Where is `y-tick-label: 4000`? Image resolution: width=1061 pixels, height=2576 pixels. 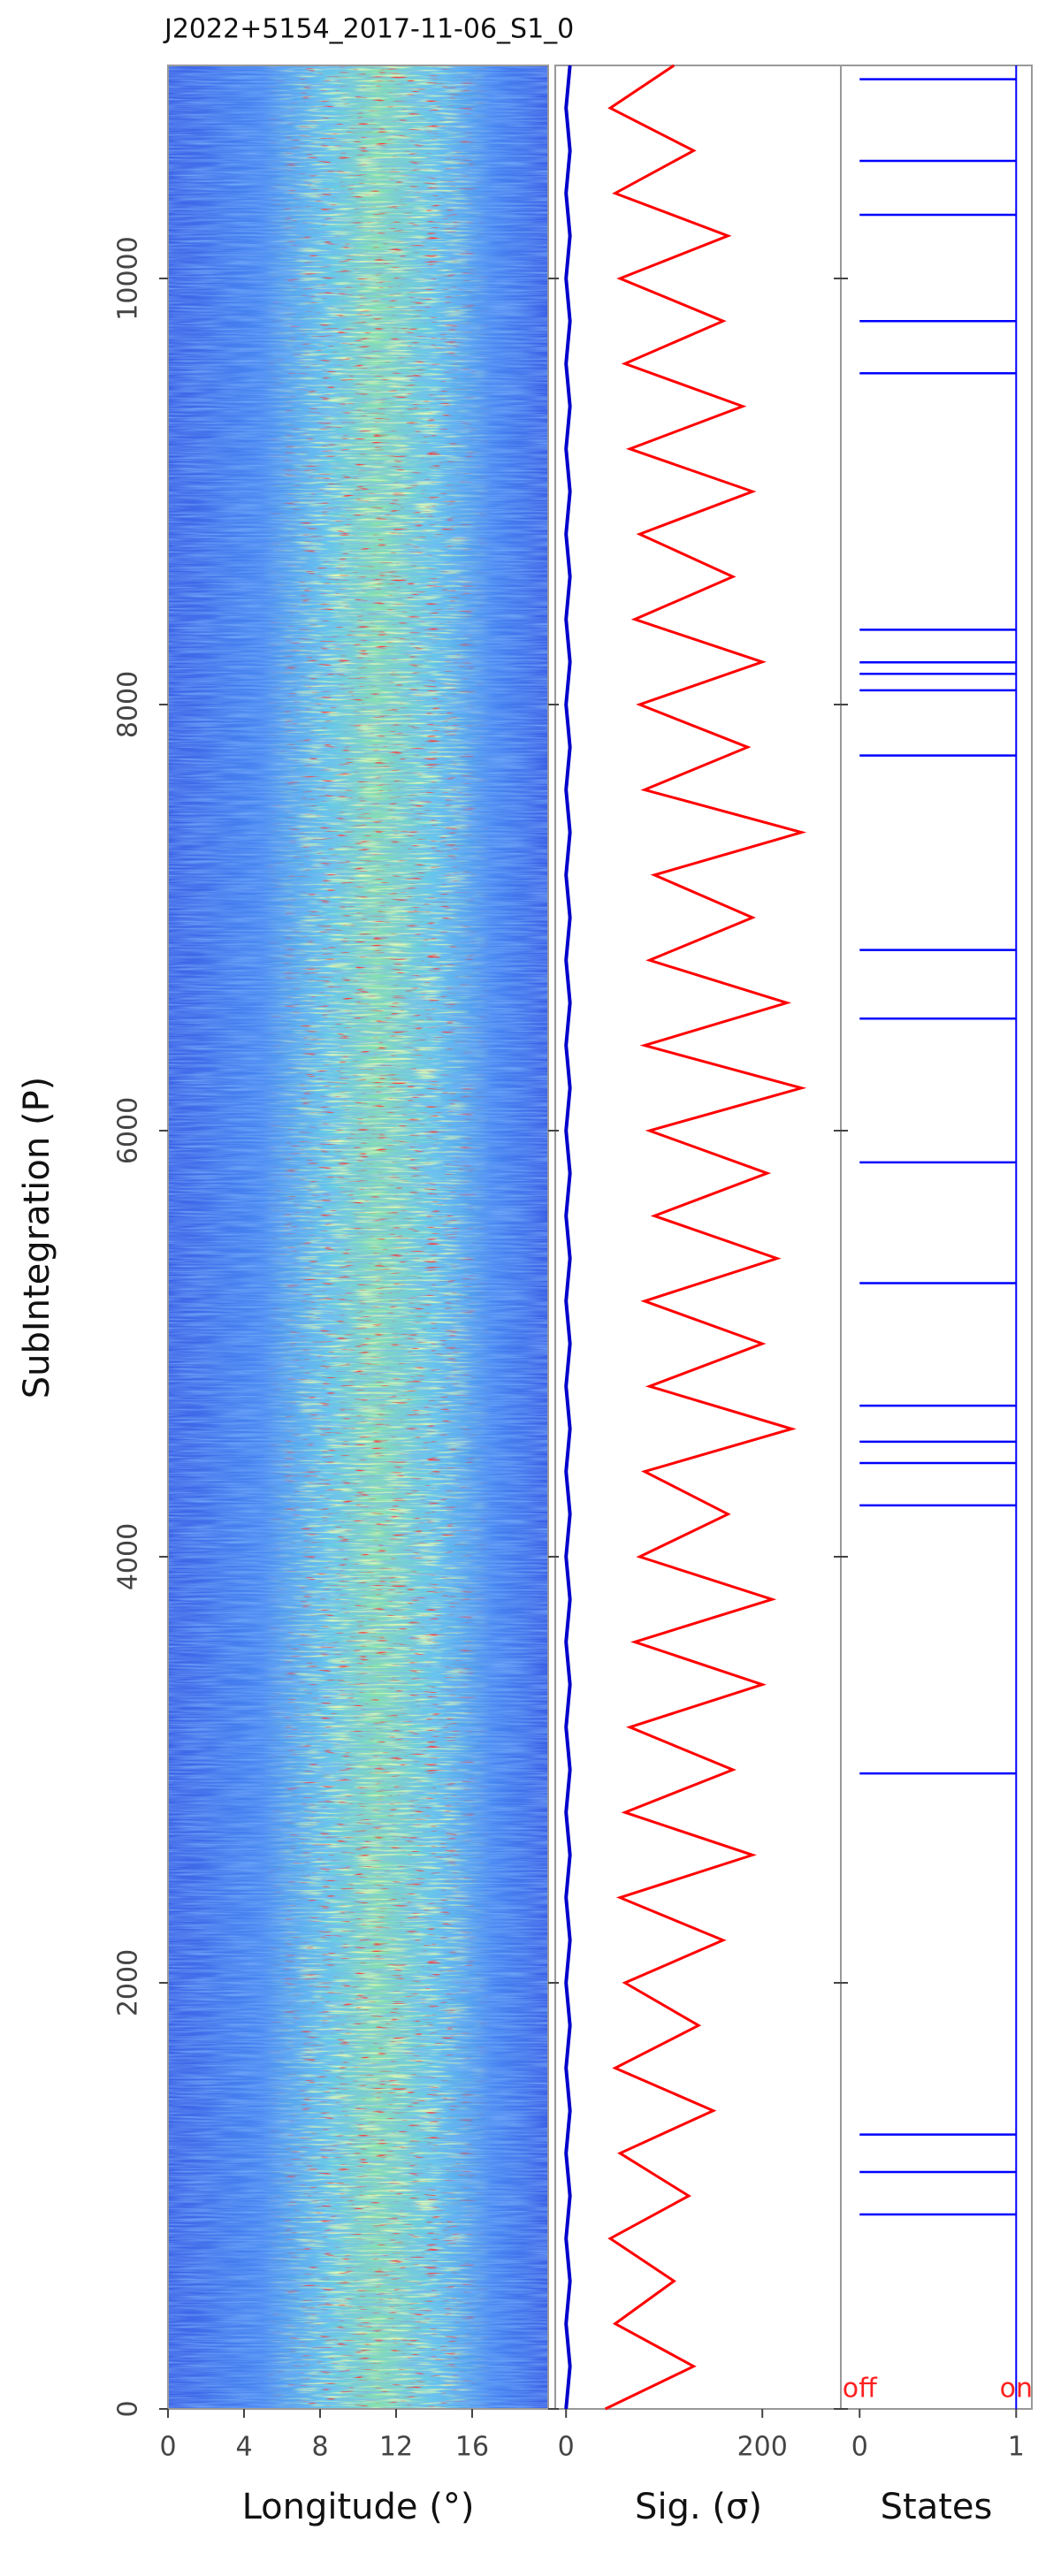 y-tick-label: 4000 is located at coordinates (128, 1556).